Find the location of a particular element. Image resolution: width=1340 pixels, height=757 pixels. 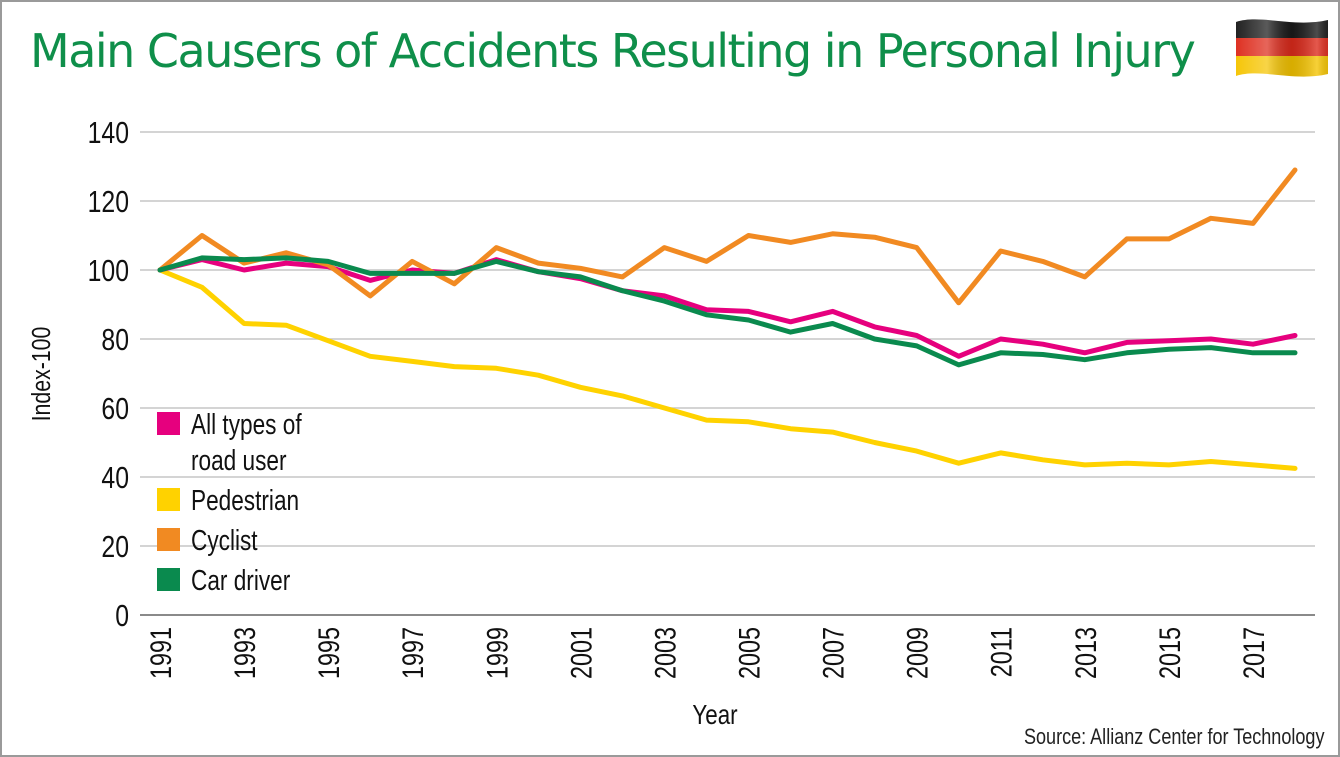

y-tick-label: 80 is located at coordinates (115, 339).